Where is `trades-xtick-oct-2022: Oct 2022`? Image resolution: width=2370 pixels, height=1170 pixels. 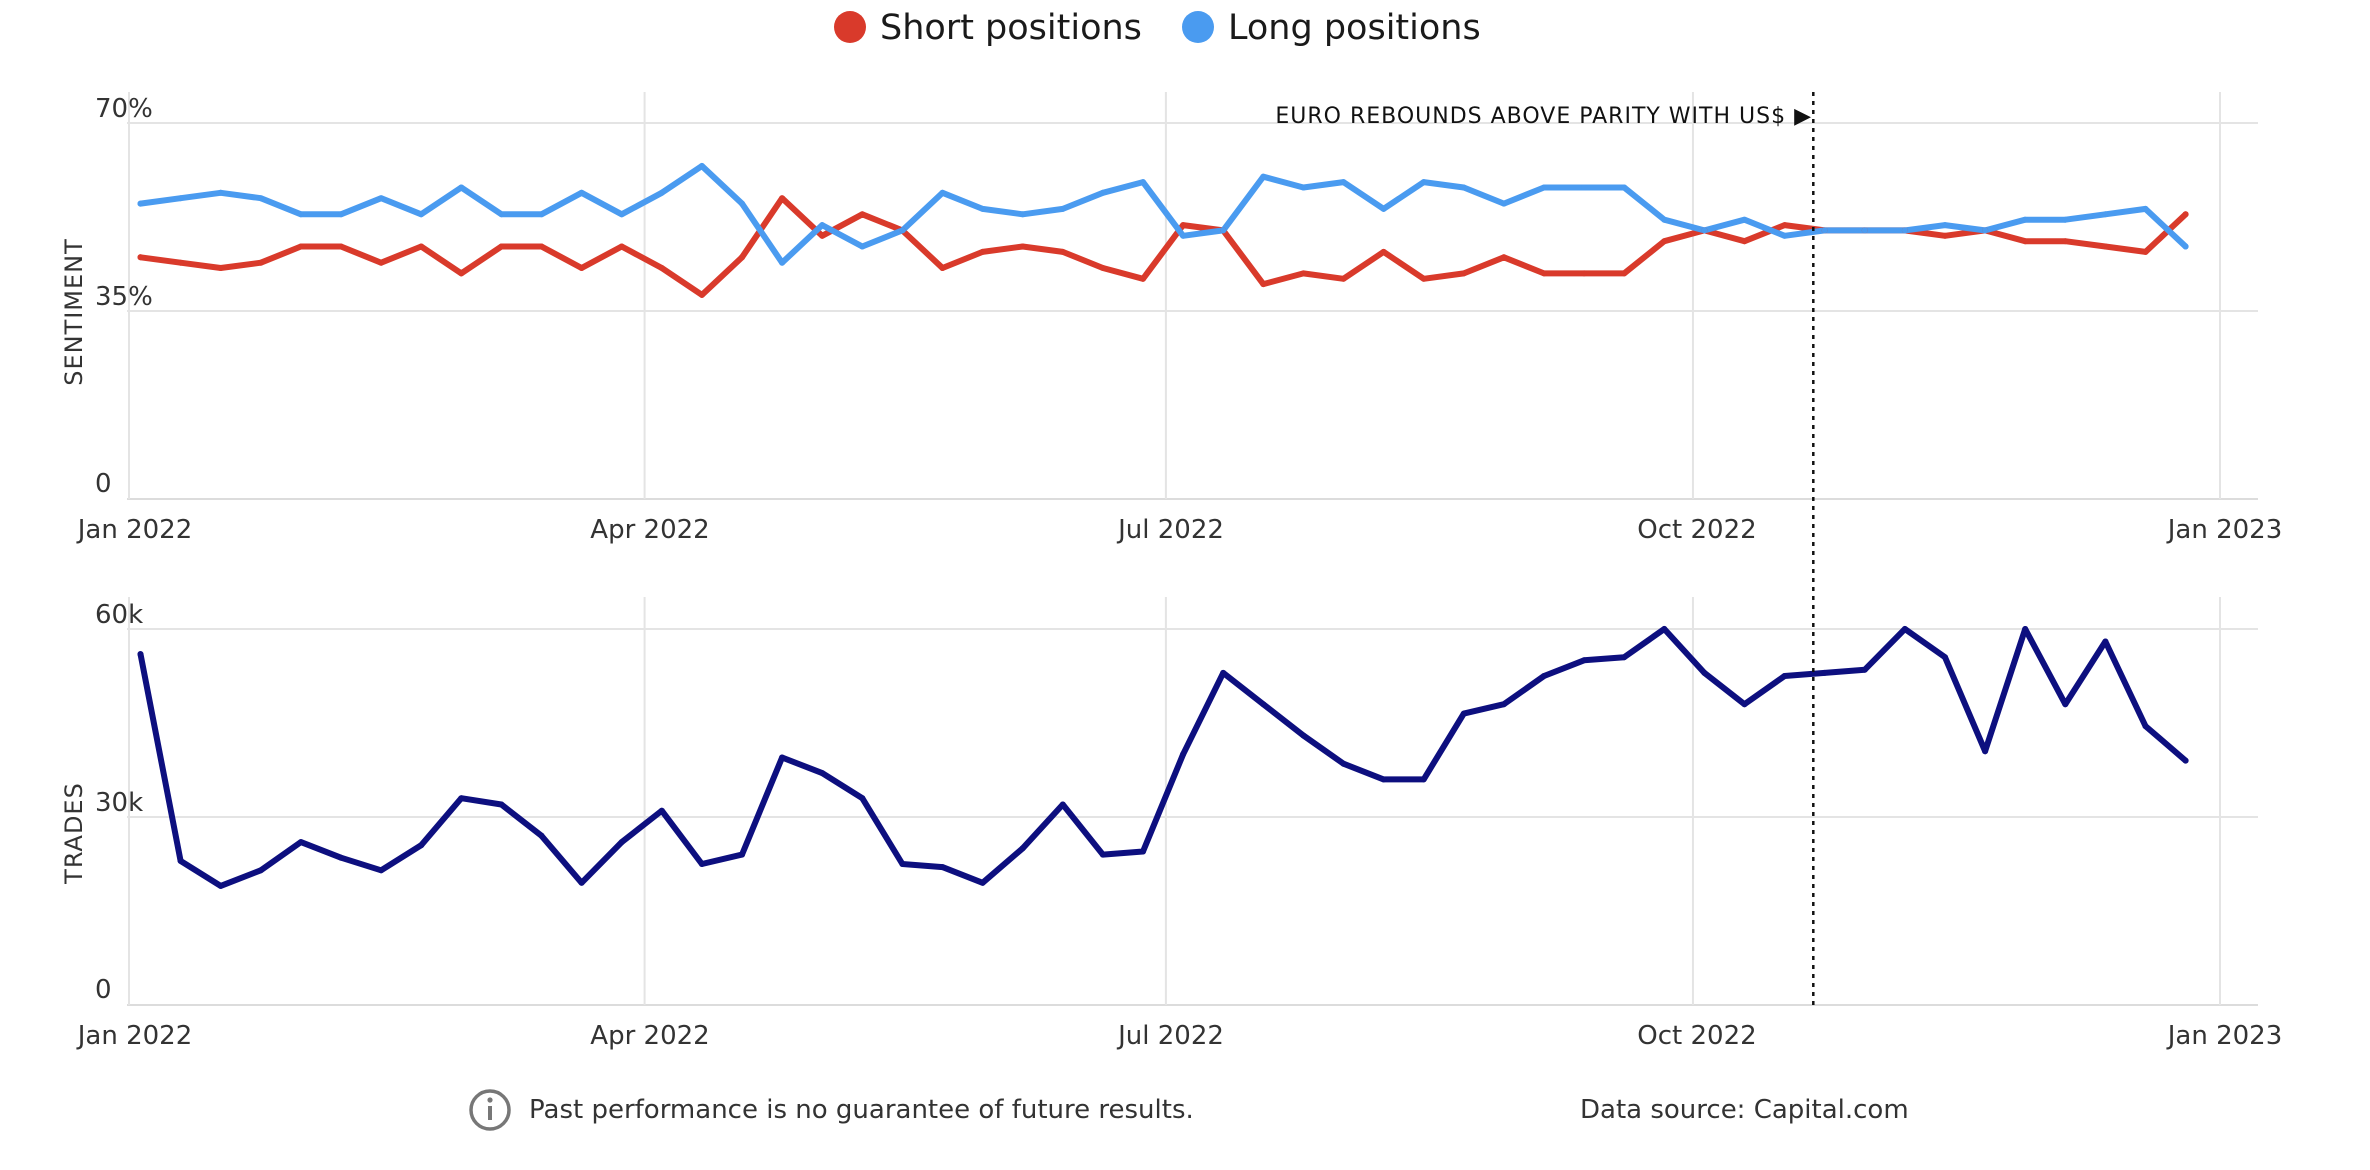
trades-xtick-oct-2022: Oct 2022 is located at coordinates (1696, 1036).